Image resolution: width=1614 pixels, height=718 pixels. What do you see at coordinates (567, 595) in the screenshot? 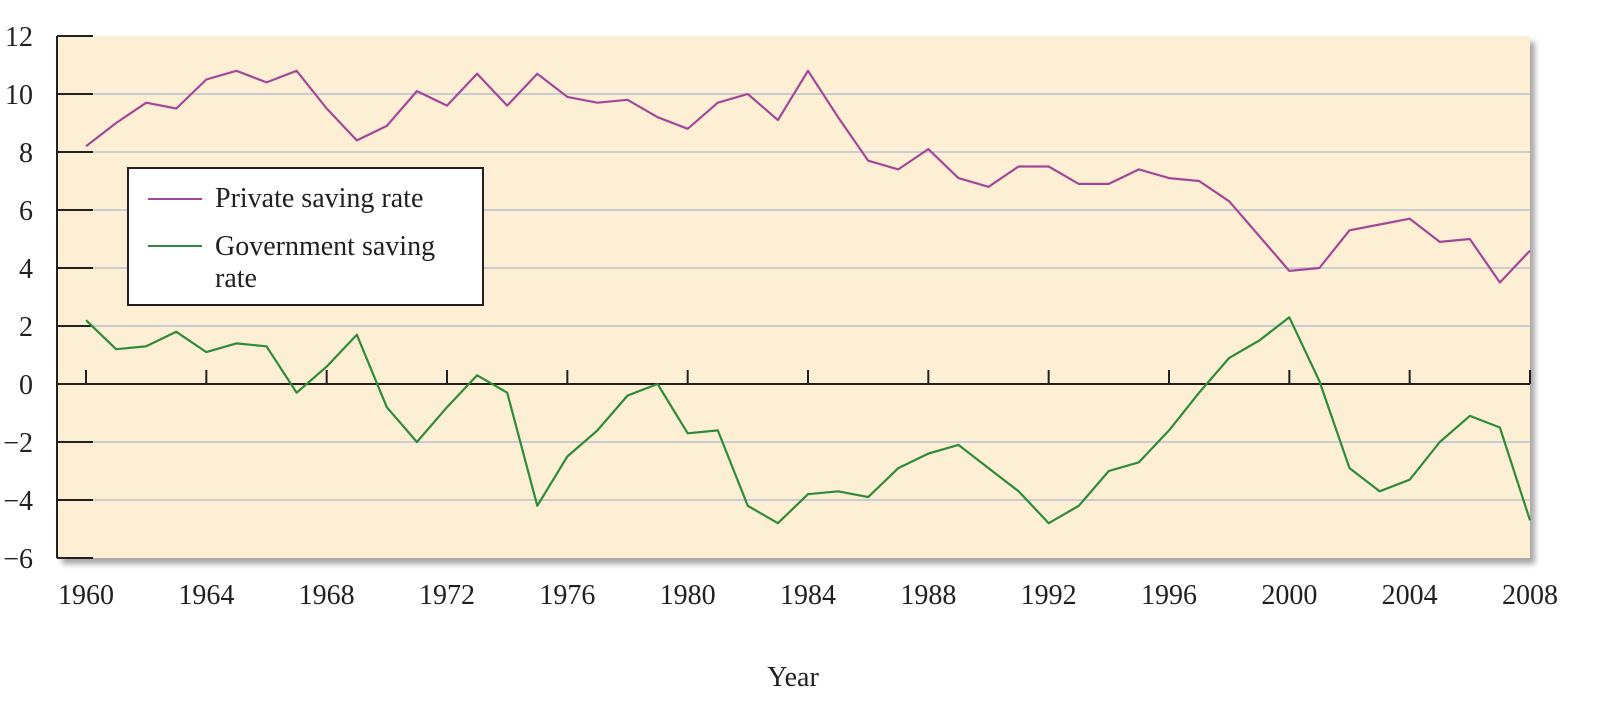
I see `x-tick-label: 1976` at bounding box center [567, 595].